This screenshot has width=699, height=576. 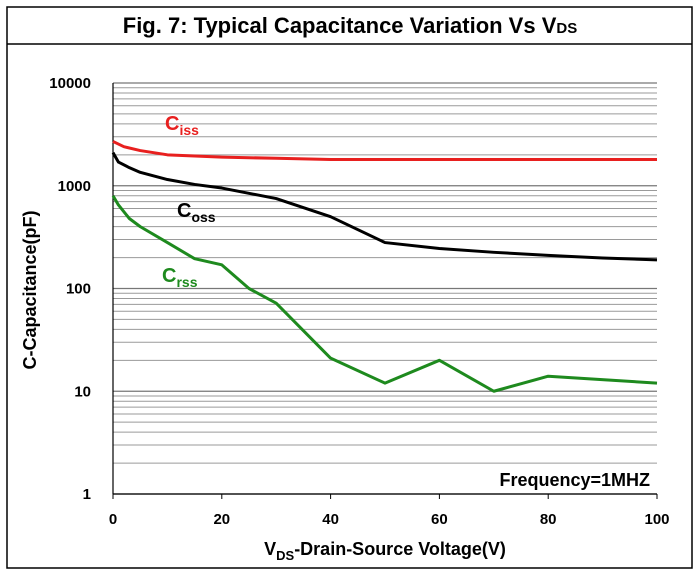 I want to click on xlabel-part: -Drain-Source Voltage(V), so click(x=400, y=549).